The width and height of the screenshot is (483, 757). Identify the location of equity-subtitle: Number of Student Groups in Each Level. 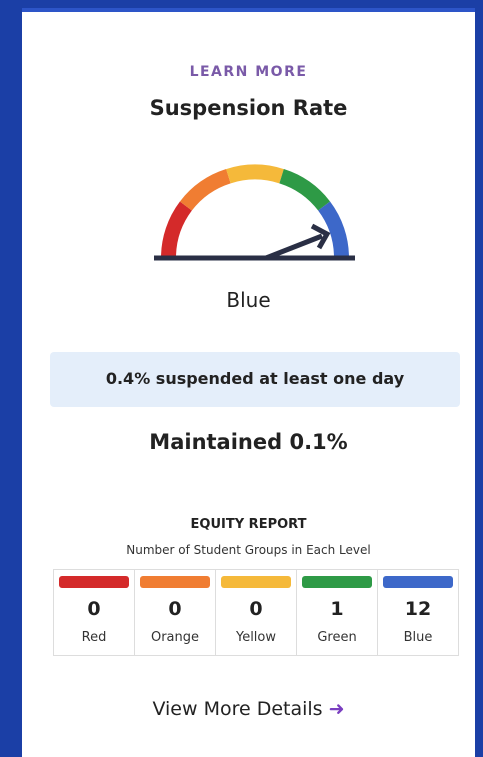
(248, 550).